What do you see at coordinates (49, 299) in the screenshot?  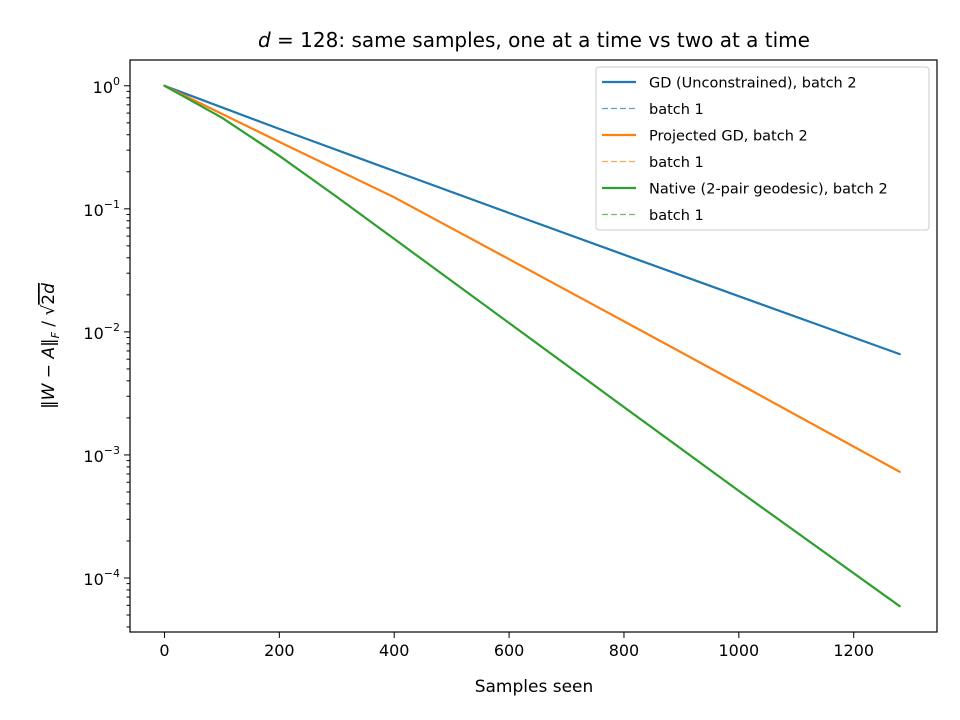 I see `y-label-sqrt-inner: 2` at bounding box center [49, 299].